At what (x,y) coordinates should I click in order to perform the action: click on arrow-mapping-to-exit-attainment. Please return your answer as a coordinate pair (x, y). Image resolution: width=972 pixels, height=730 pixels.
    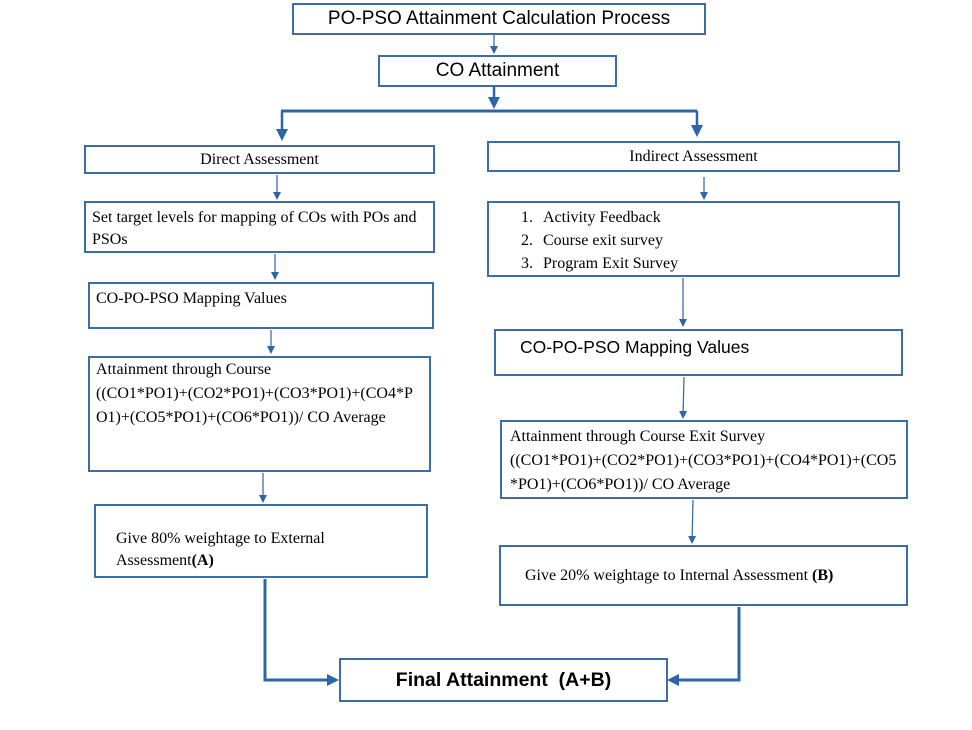
    Looking at the image, I should click on (683, 397).